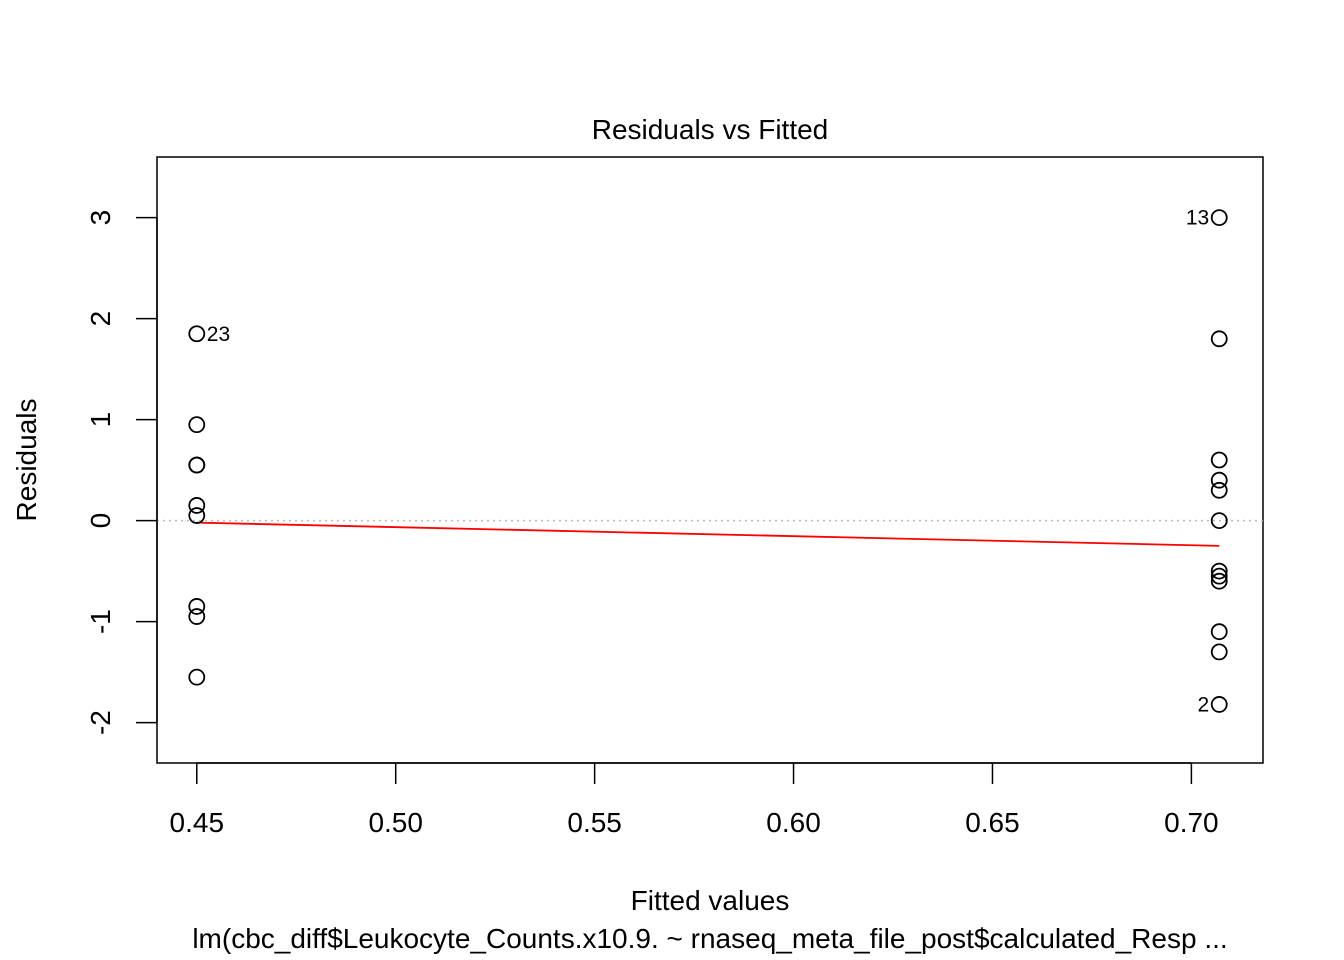 This screenshot has height=960, width=1344. Describe the element at coordinates (694, 800) in the screenshot. I see `x-axis: 0.45 0.50 0.55 0.60 0.65 0.70` at that location.